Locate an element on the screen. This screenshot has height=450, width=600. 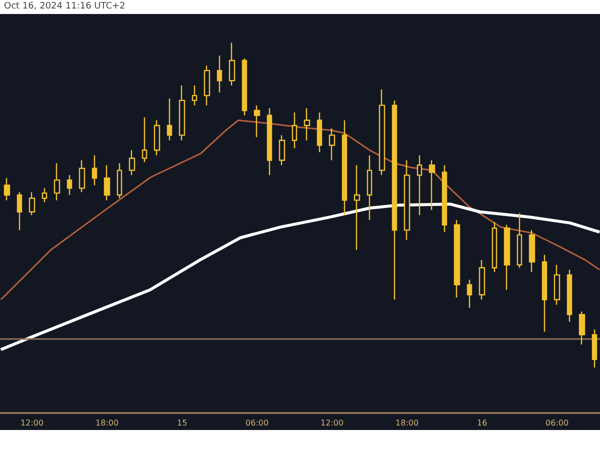
text: Oct 16, 2024 11:16 UTC+2 is located at coordinates (65, 7).